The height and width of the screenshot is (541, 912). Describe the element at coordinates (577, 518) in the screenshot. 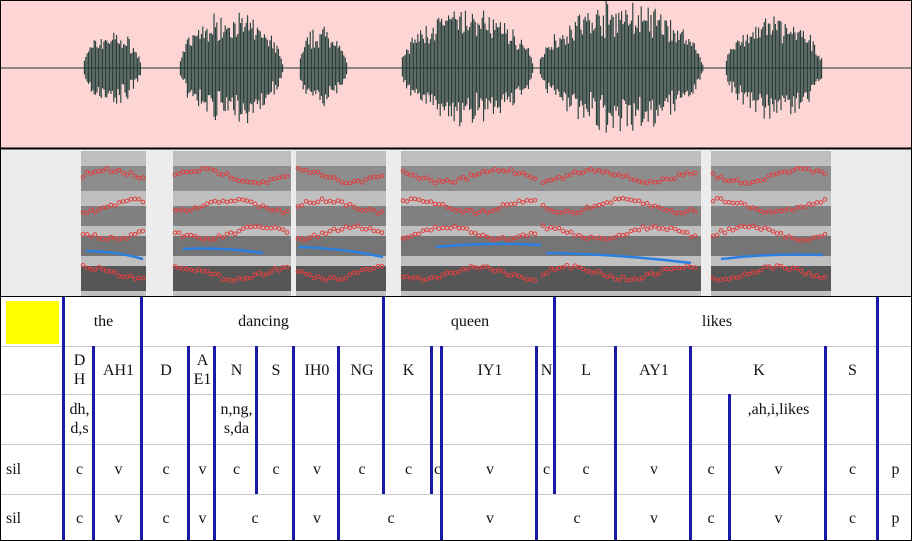

I see `merged-tier-label: c` at that location.